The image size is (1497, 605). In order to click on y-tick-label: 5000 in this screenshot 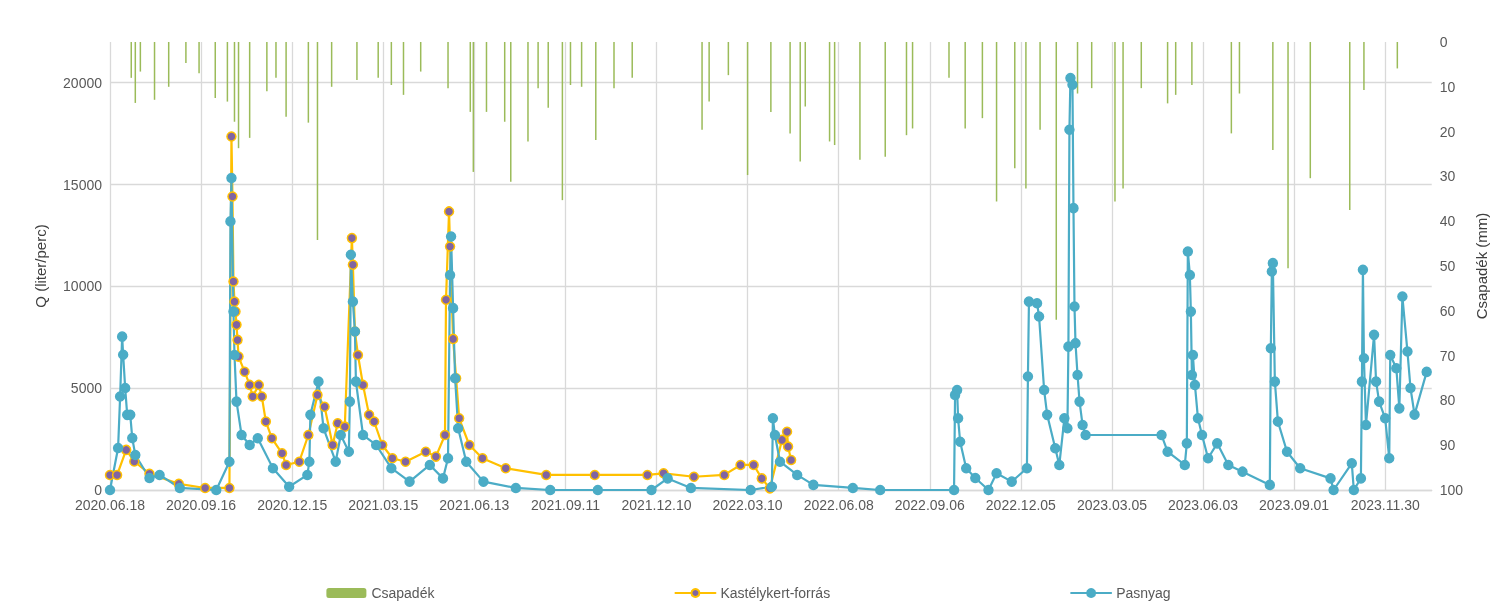, I will do `click(86, 388)`.